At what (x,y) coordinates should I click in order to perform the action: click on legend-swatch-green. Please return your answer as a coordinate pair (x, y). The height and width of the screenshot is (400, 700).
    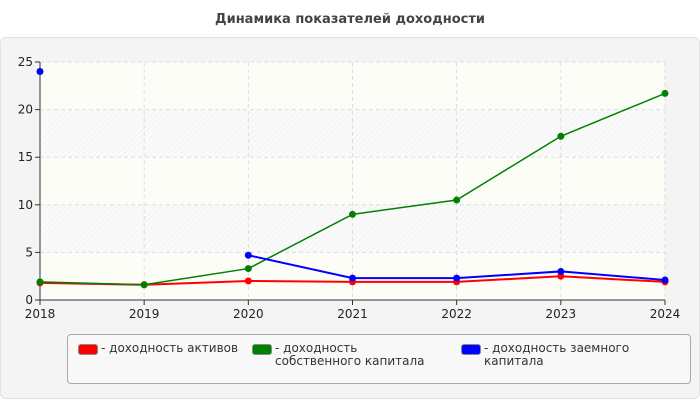
    Looking at the image, I should click on (262, 349).